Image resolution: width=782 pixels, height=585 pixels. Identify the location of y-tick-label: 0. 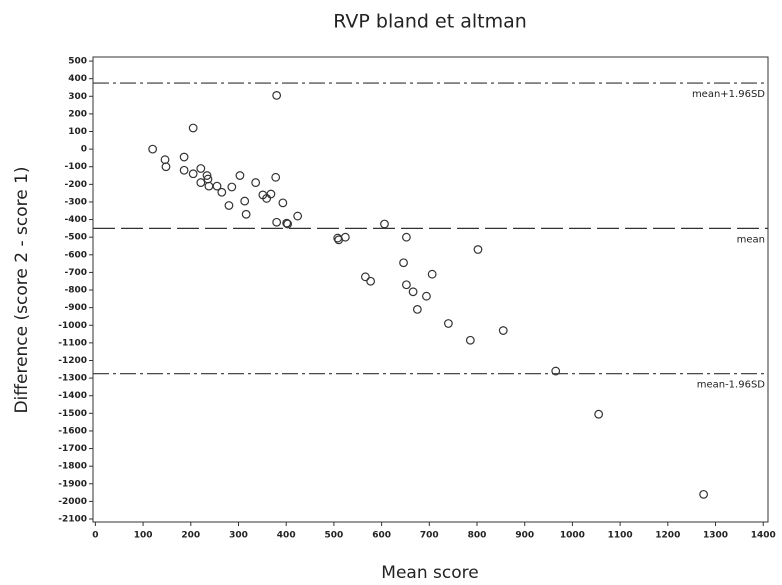
(84, 150).